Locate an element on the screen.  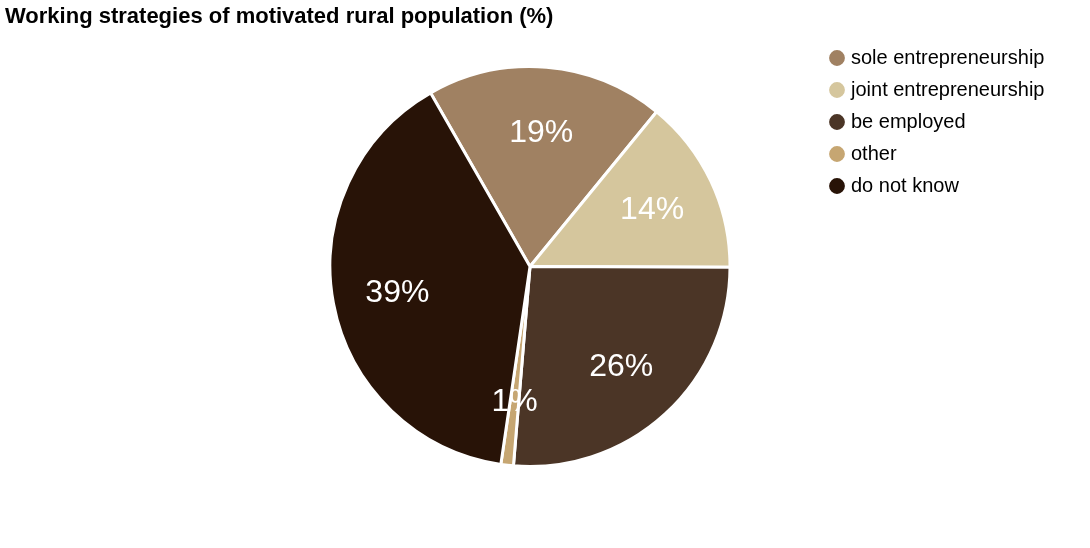
data-label: 26% is located at coordinates (621, 365).